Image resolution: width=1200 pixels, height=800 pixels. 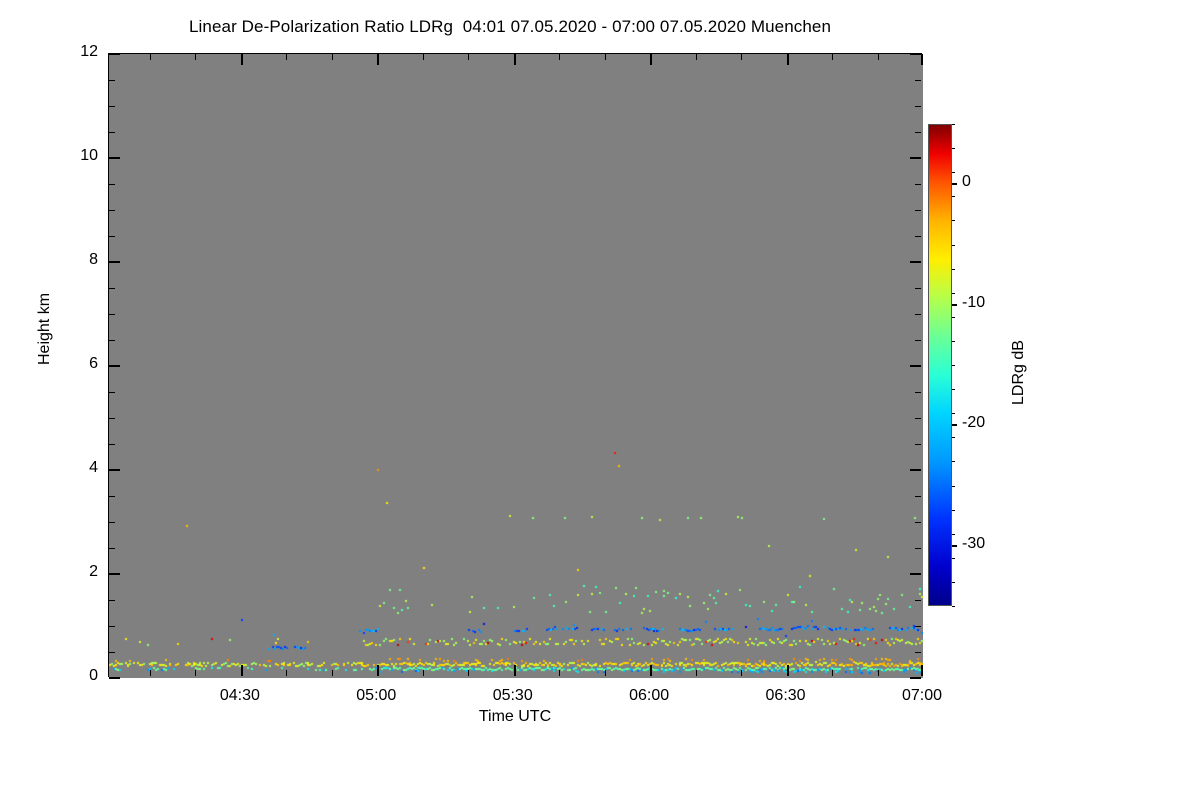 What do you see at coordinates (515, 716) in the screenshot?
I see `x-axis-title: Time UTC` at bounding box center [515, 716].